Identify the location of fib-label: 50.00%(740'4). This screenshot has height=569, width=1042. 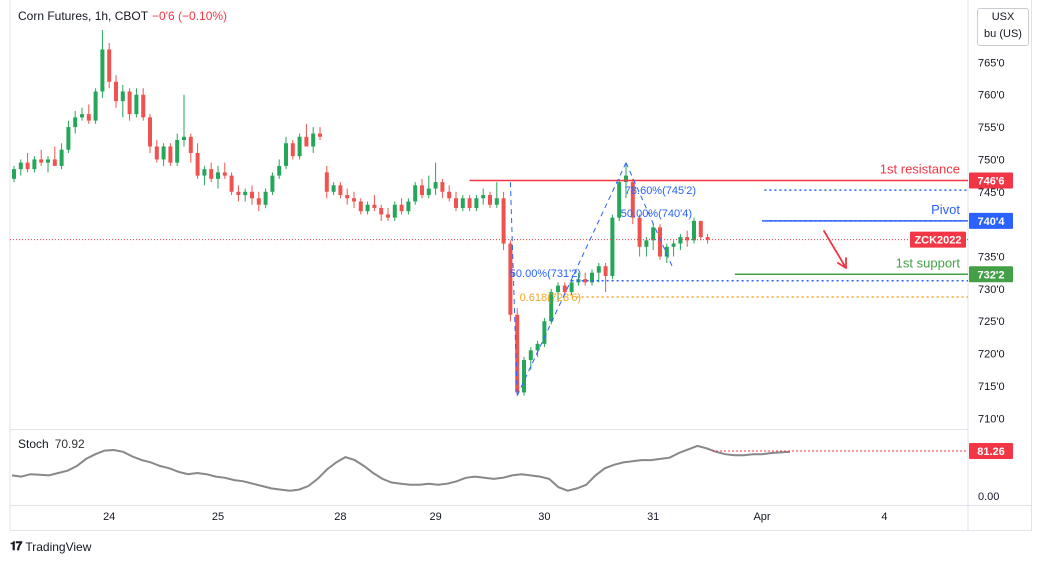
(656, 214).